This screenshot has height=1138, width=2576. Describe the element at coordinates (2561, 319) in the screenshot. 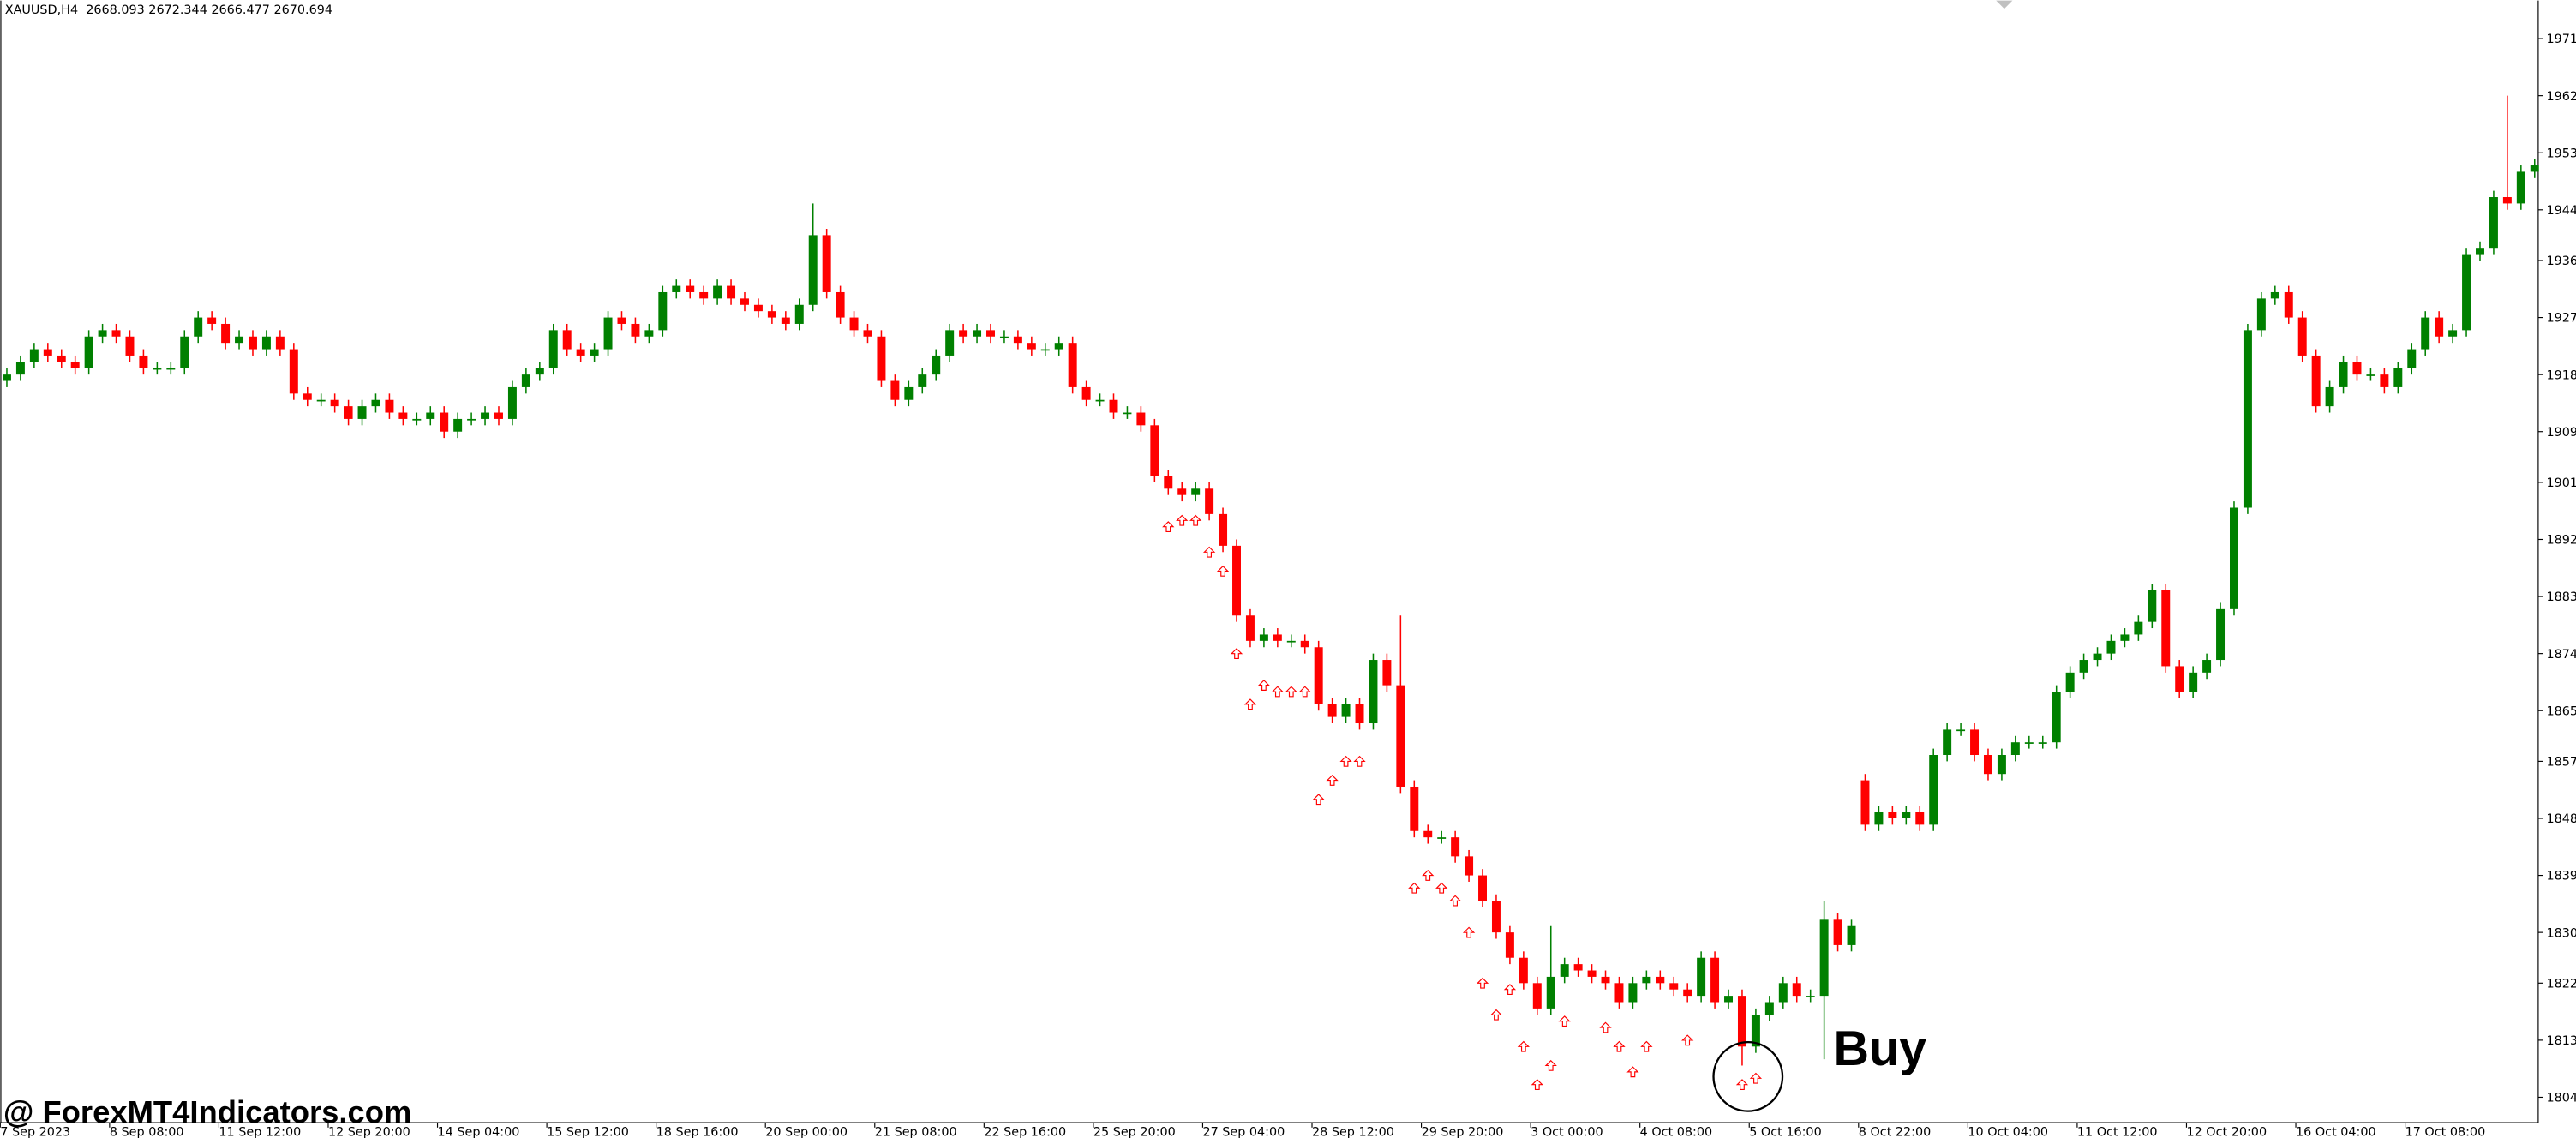

I see `y-tick-label: 1927` at that location.